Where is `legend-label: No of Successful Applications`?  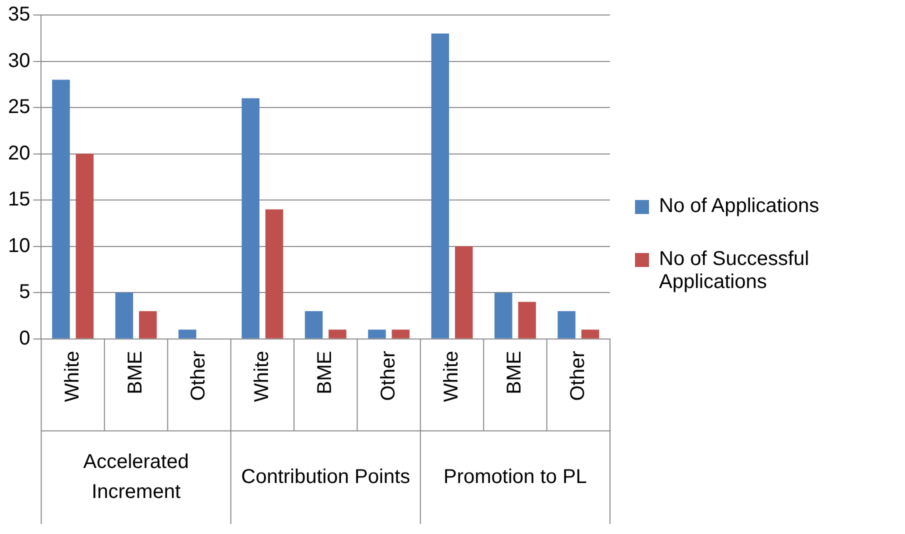 legend-label: No of Successful Applications is located at coordinates (734, 271).